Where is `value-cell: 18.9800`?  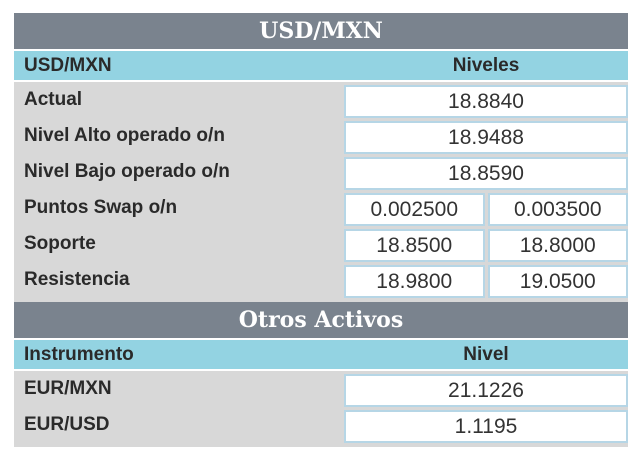
value-cell: 18.9800 is located at coordinates (414, 281).